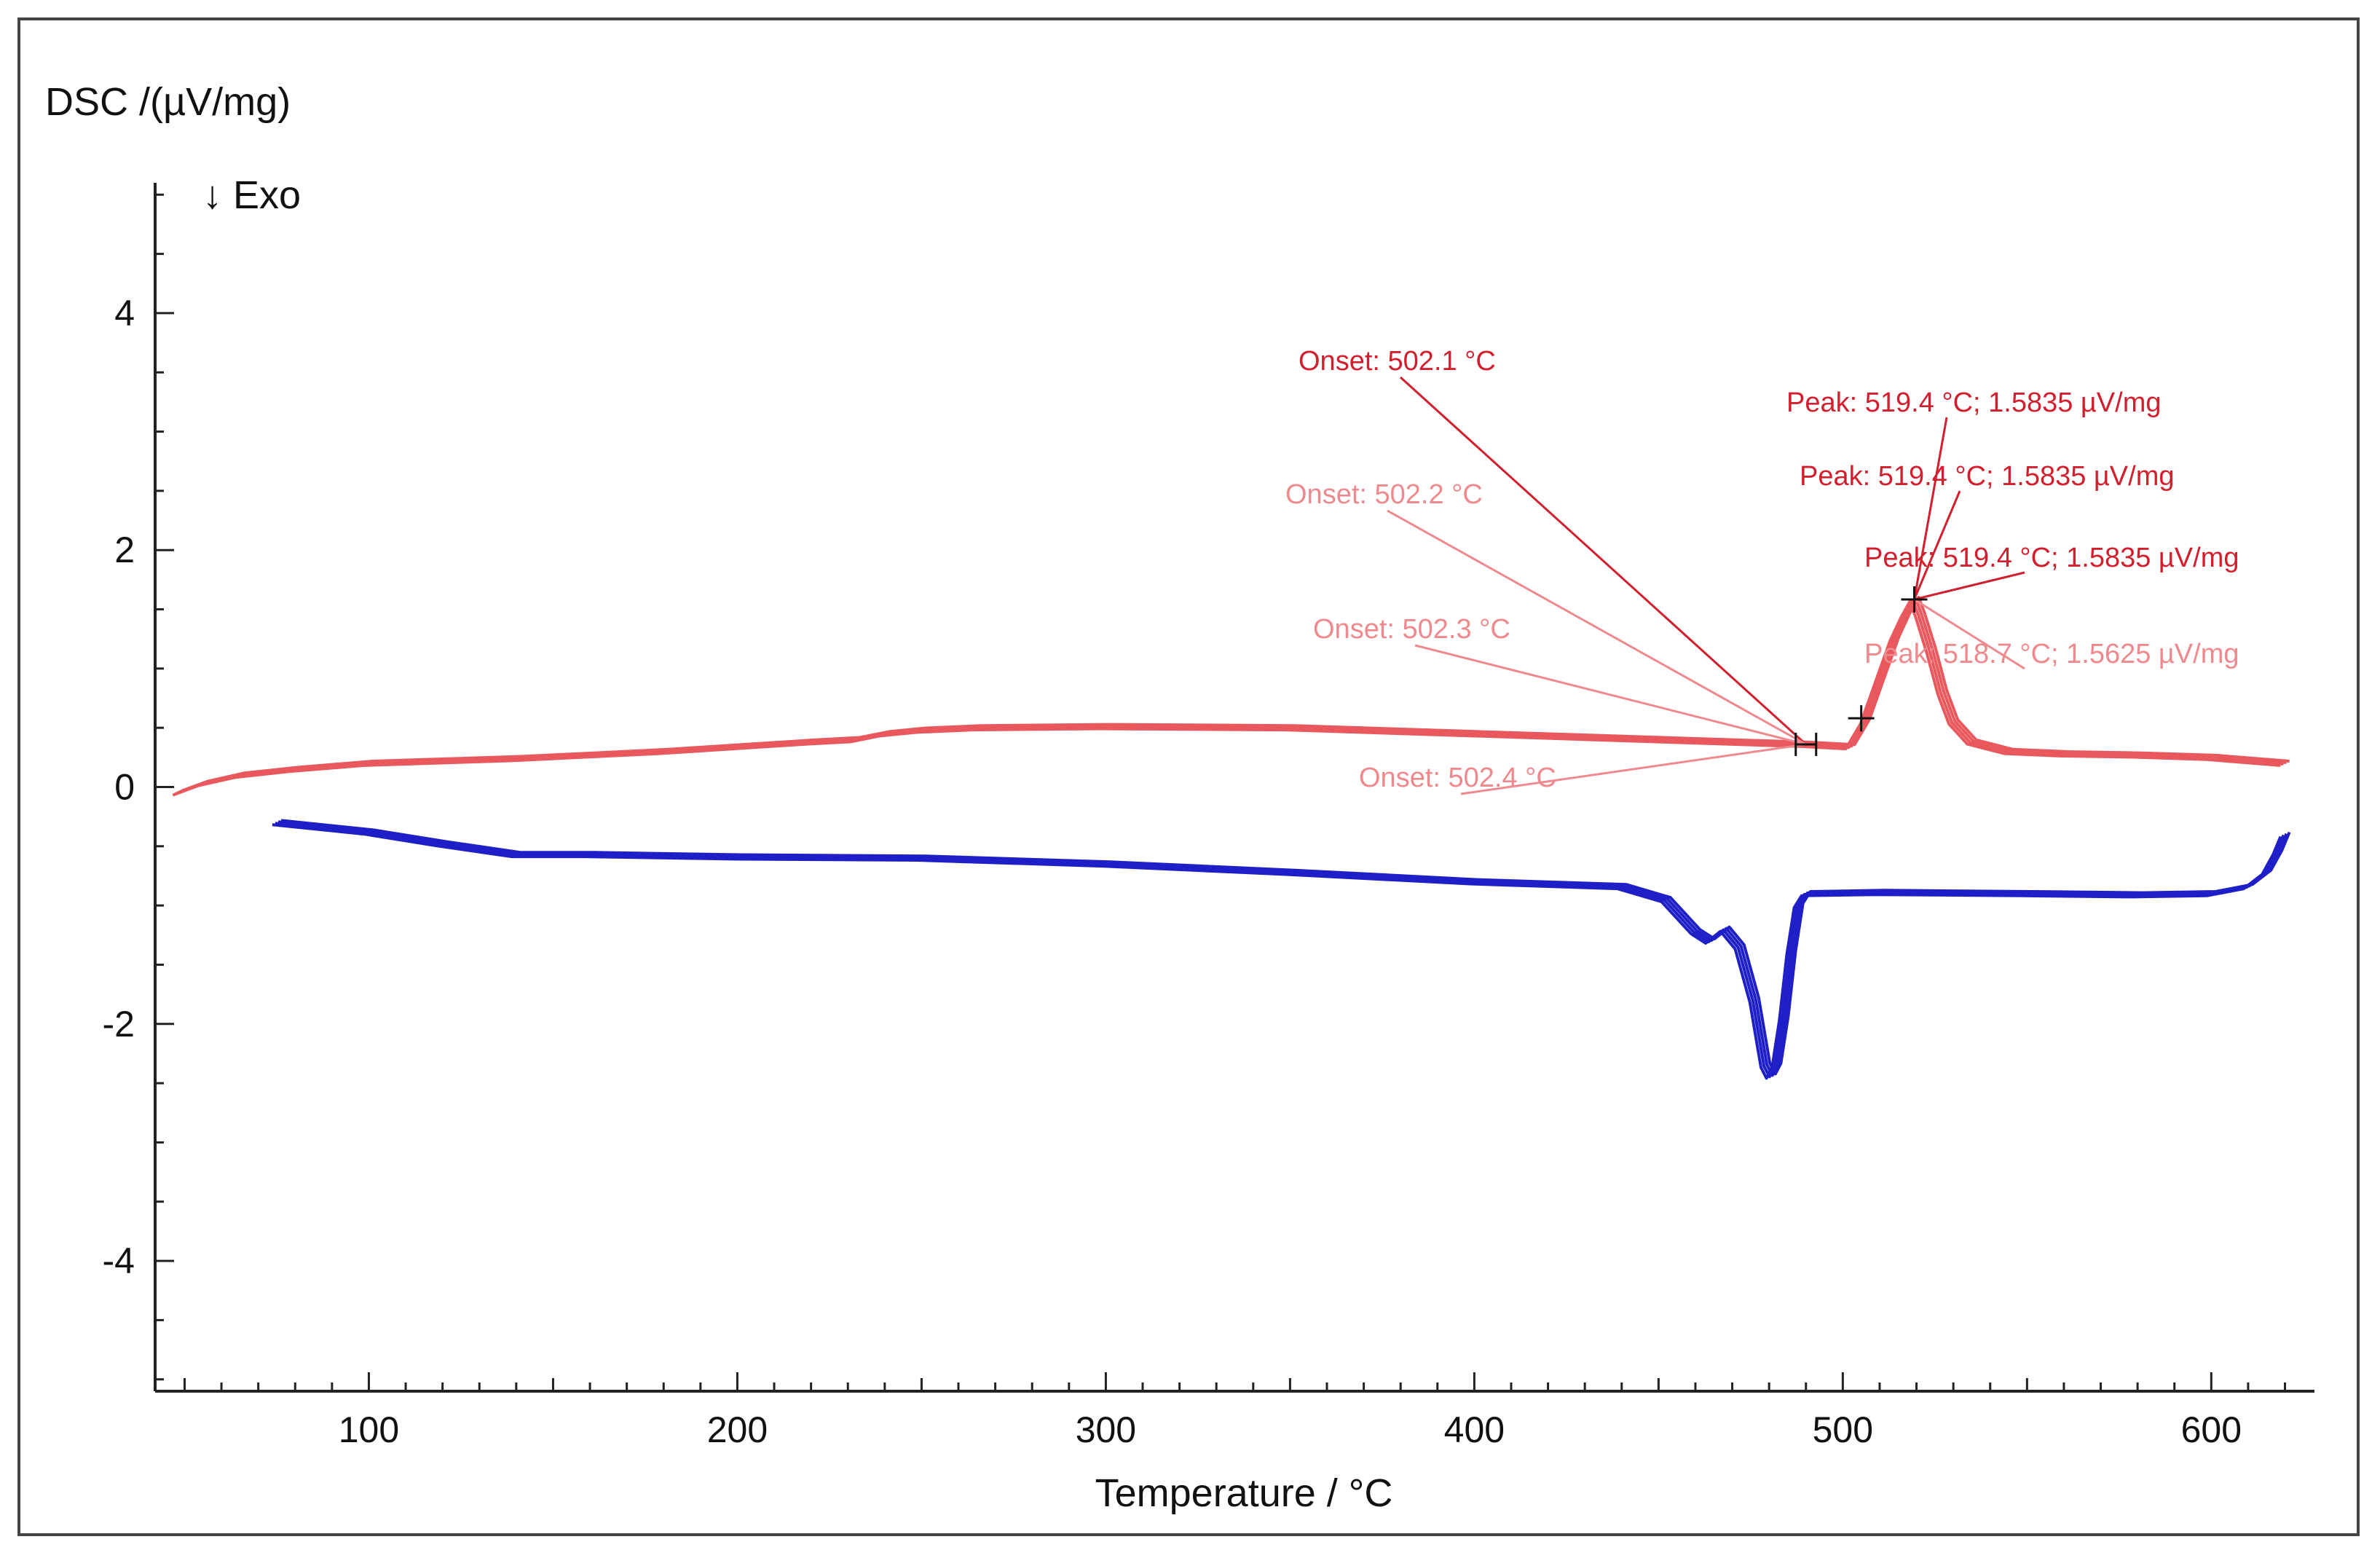 The height and width of the screenshot is (1558, 2380). Describe the element at coordinates (1806, 744) in the screenshot. I see `onset-marker` at that location.